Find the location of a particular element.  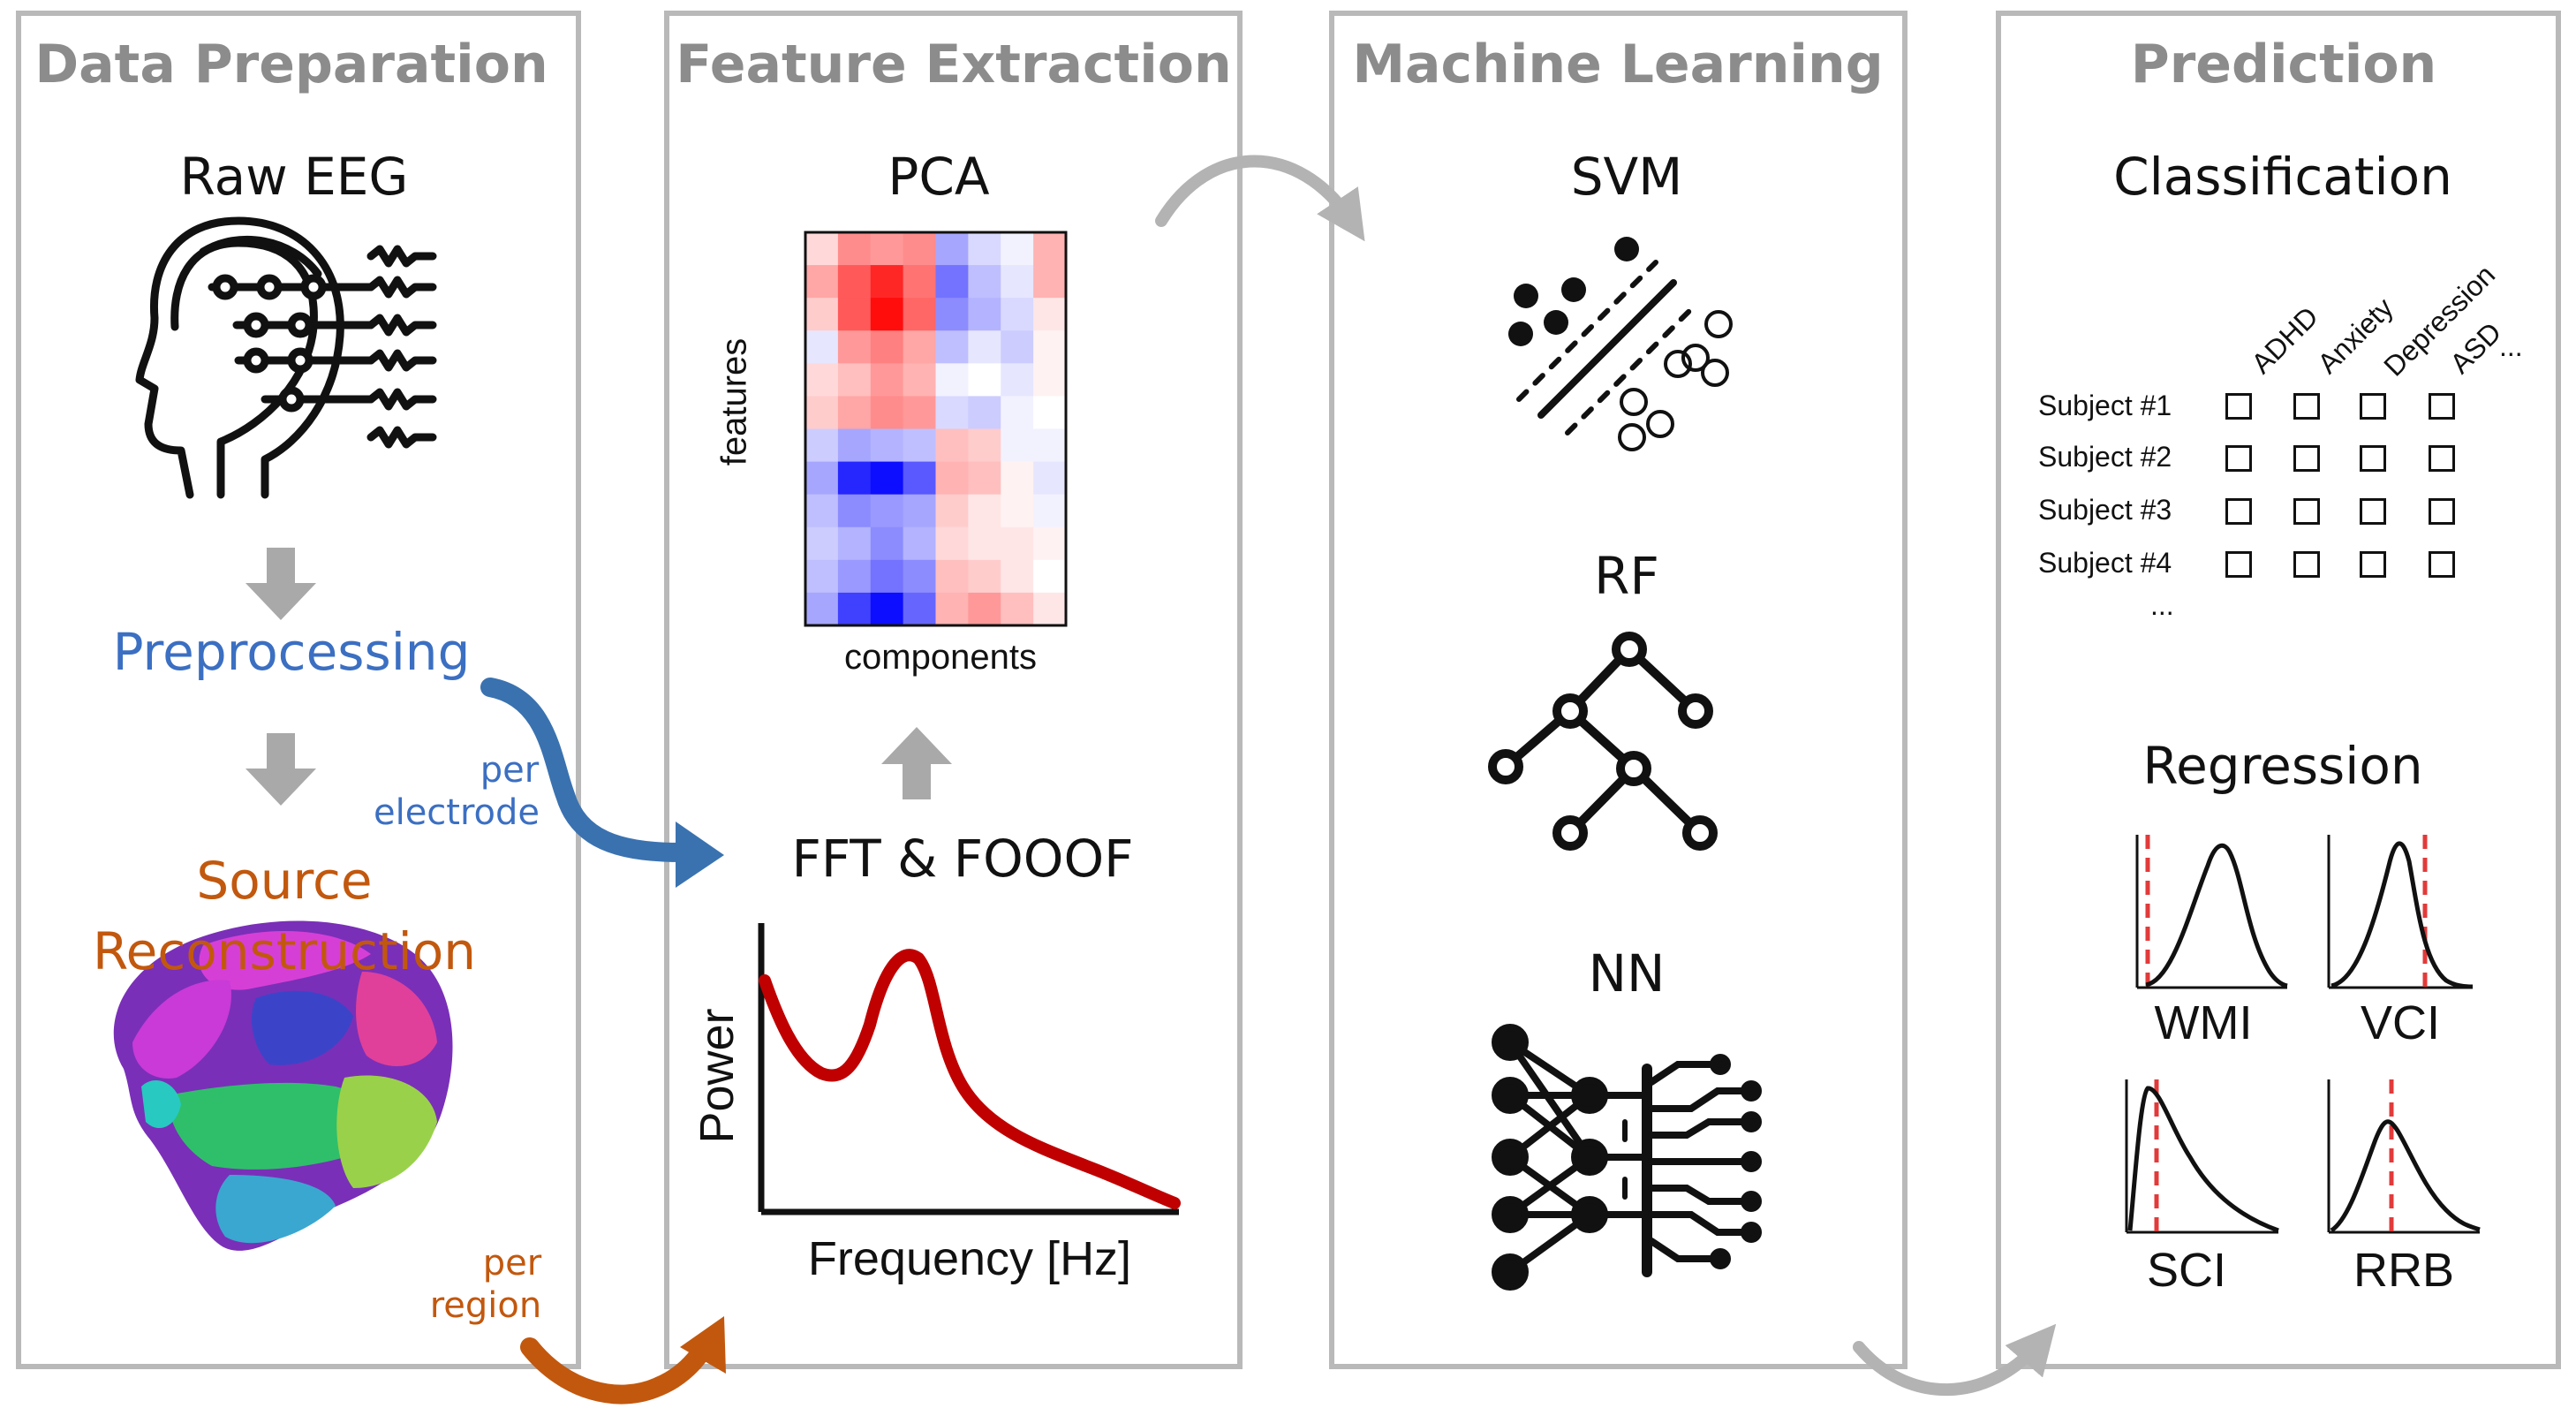

panel-title-machine-learning: Machine Learning is located at coordinates (1618, 64).